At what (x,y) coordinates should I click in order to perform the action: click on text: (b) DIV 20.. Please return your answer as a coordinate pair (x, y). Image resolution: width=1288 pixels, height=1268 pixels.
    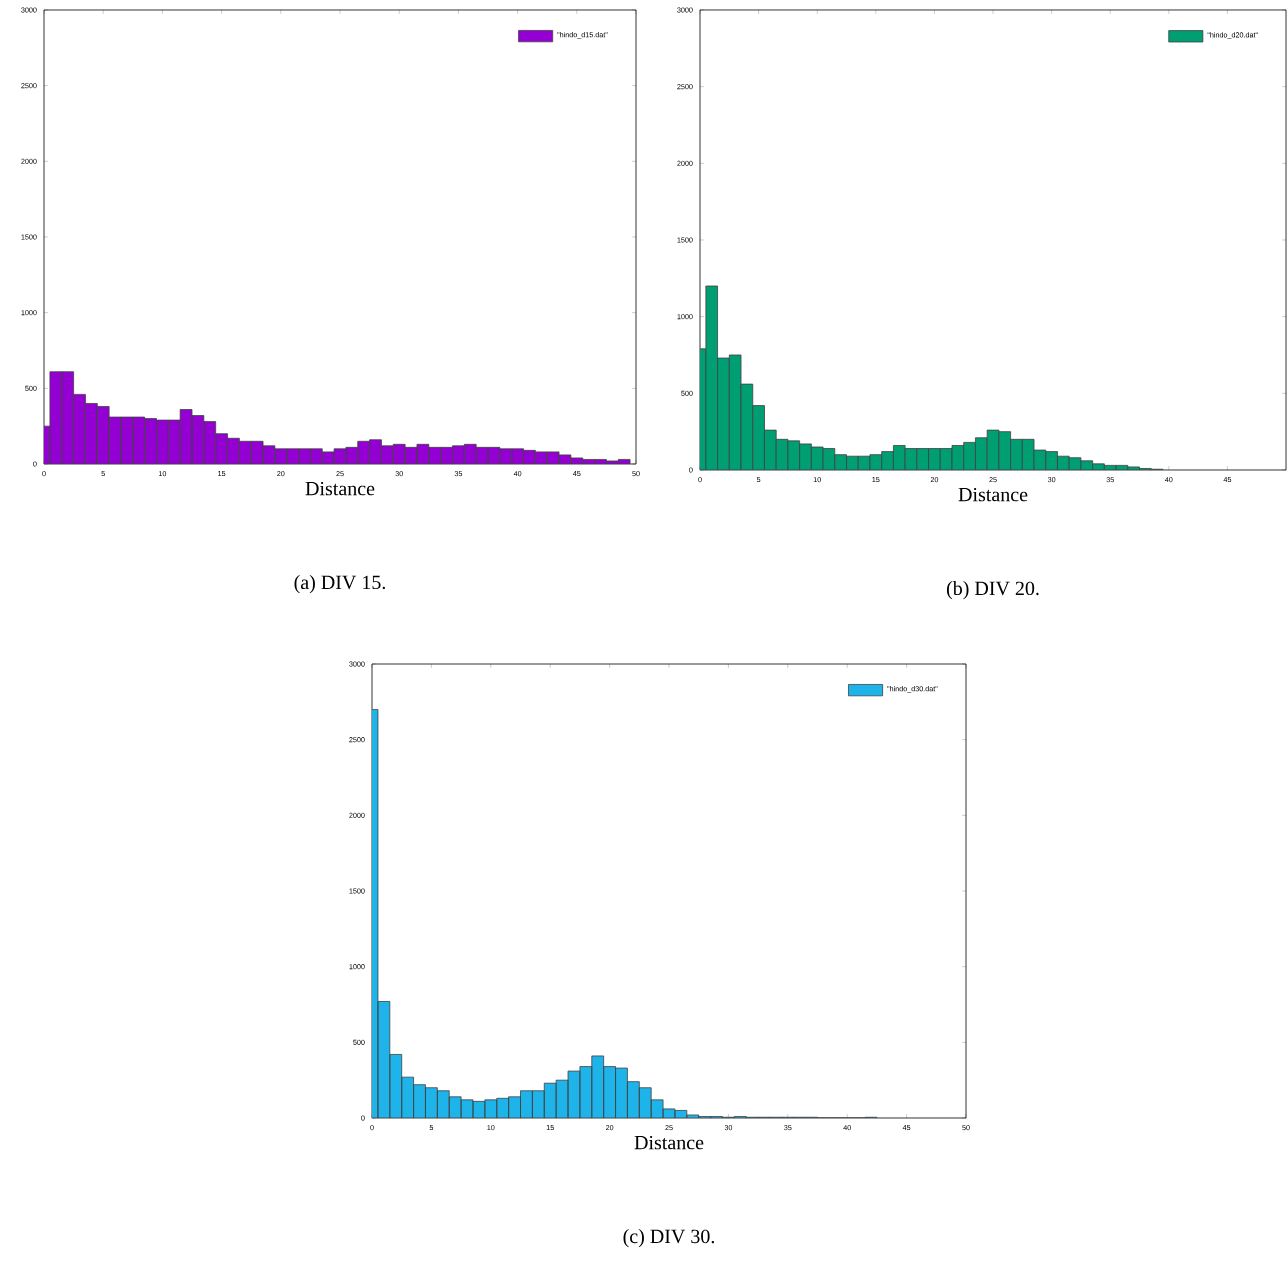
    Looking at the image, I should click on (992, 590).